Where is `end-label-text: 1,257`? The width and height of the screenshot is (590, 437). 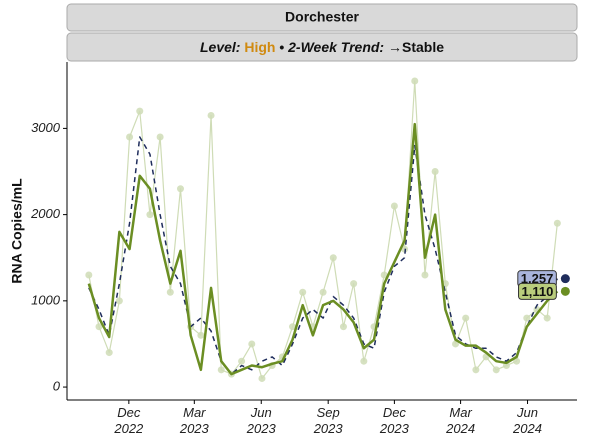
end-label-text: 1,257 is located at coordinates (537, 278).